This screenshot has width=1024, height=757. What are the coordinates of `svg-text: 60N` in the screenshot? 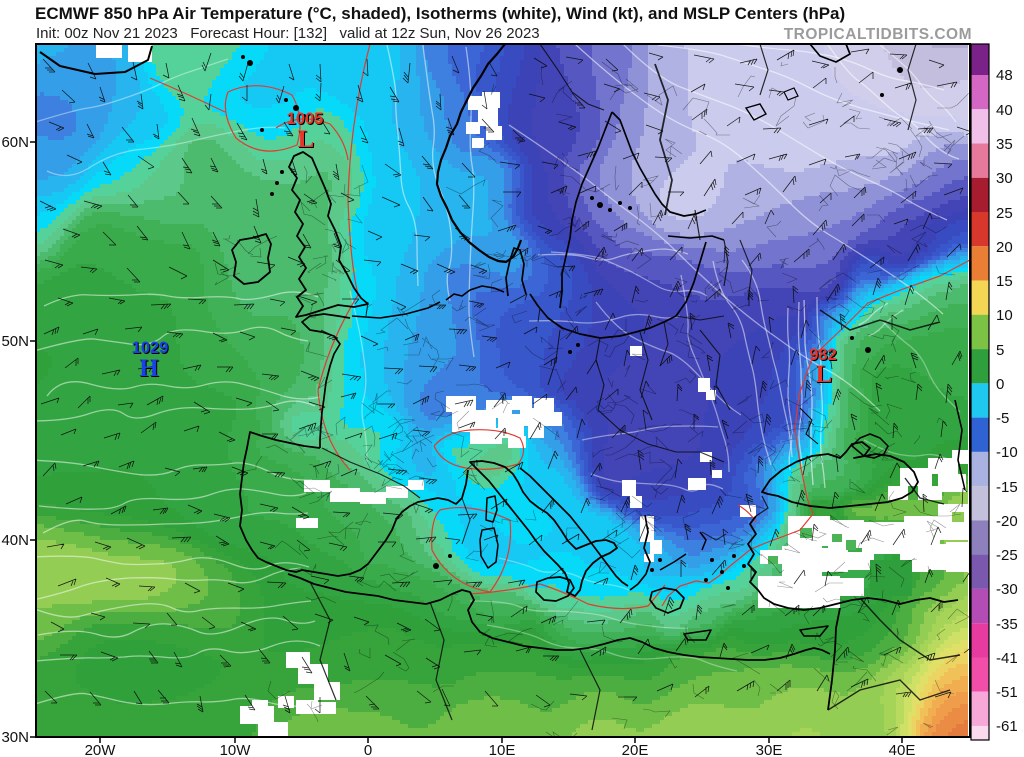 It's located at (15, 142).